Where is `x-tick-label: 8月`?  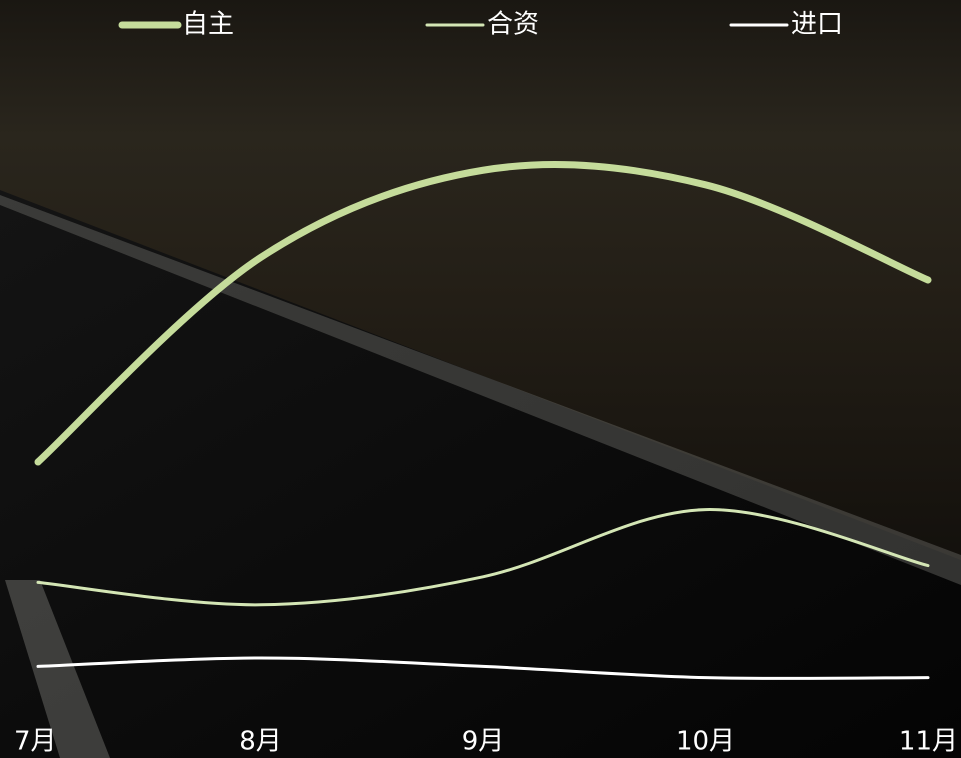
x-tick-label: 8月 is located at coordinates (260, 742).